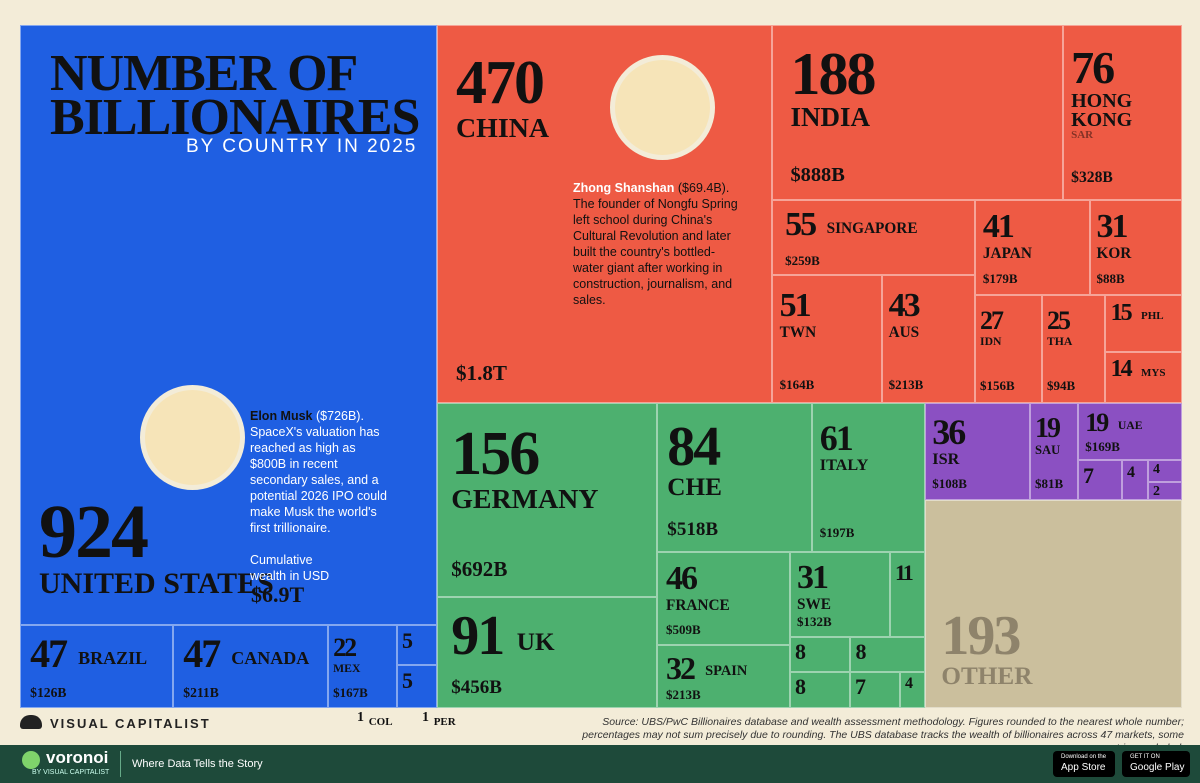  Describe the element at coordinates (1152, 316) in the screenshot. I see `category-label: PHL` at that location.